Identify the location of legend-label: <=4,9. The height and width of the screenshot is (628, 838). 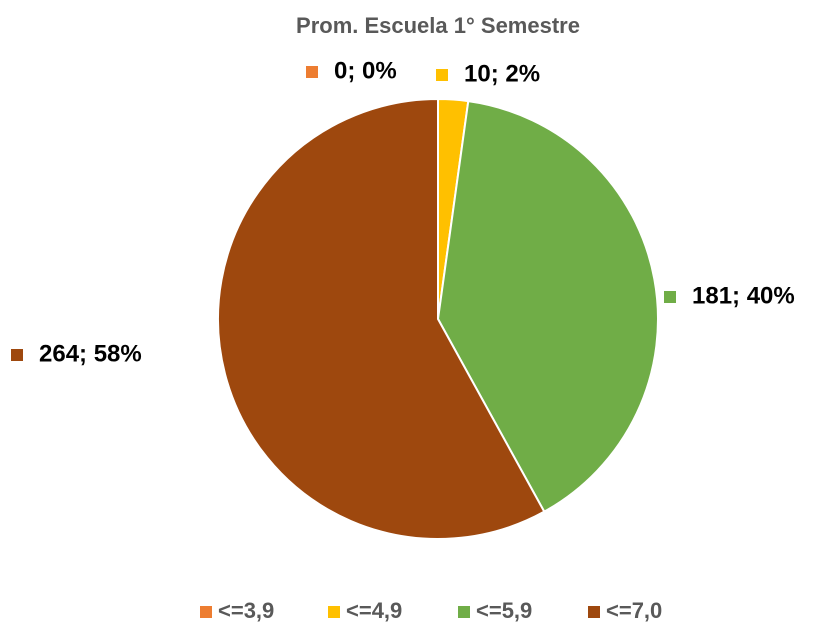
(374, 610).